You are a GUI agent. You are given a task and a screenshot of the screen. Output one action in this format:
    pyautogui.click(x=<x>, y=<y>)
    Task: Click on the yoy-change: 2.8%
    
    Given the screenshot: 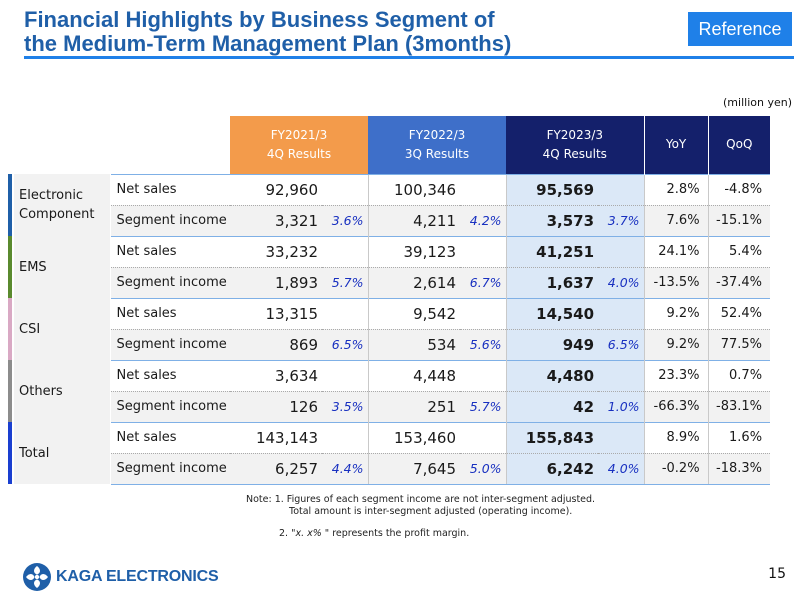 What is the action you would take?
    pyautogui.click(x=676, y=189)
    